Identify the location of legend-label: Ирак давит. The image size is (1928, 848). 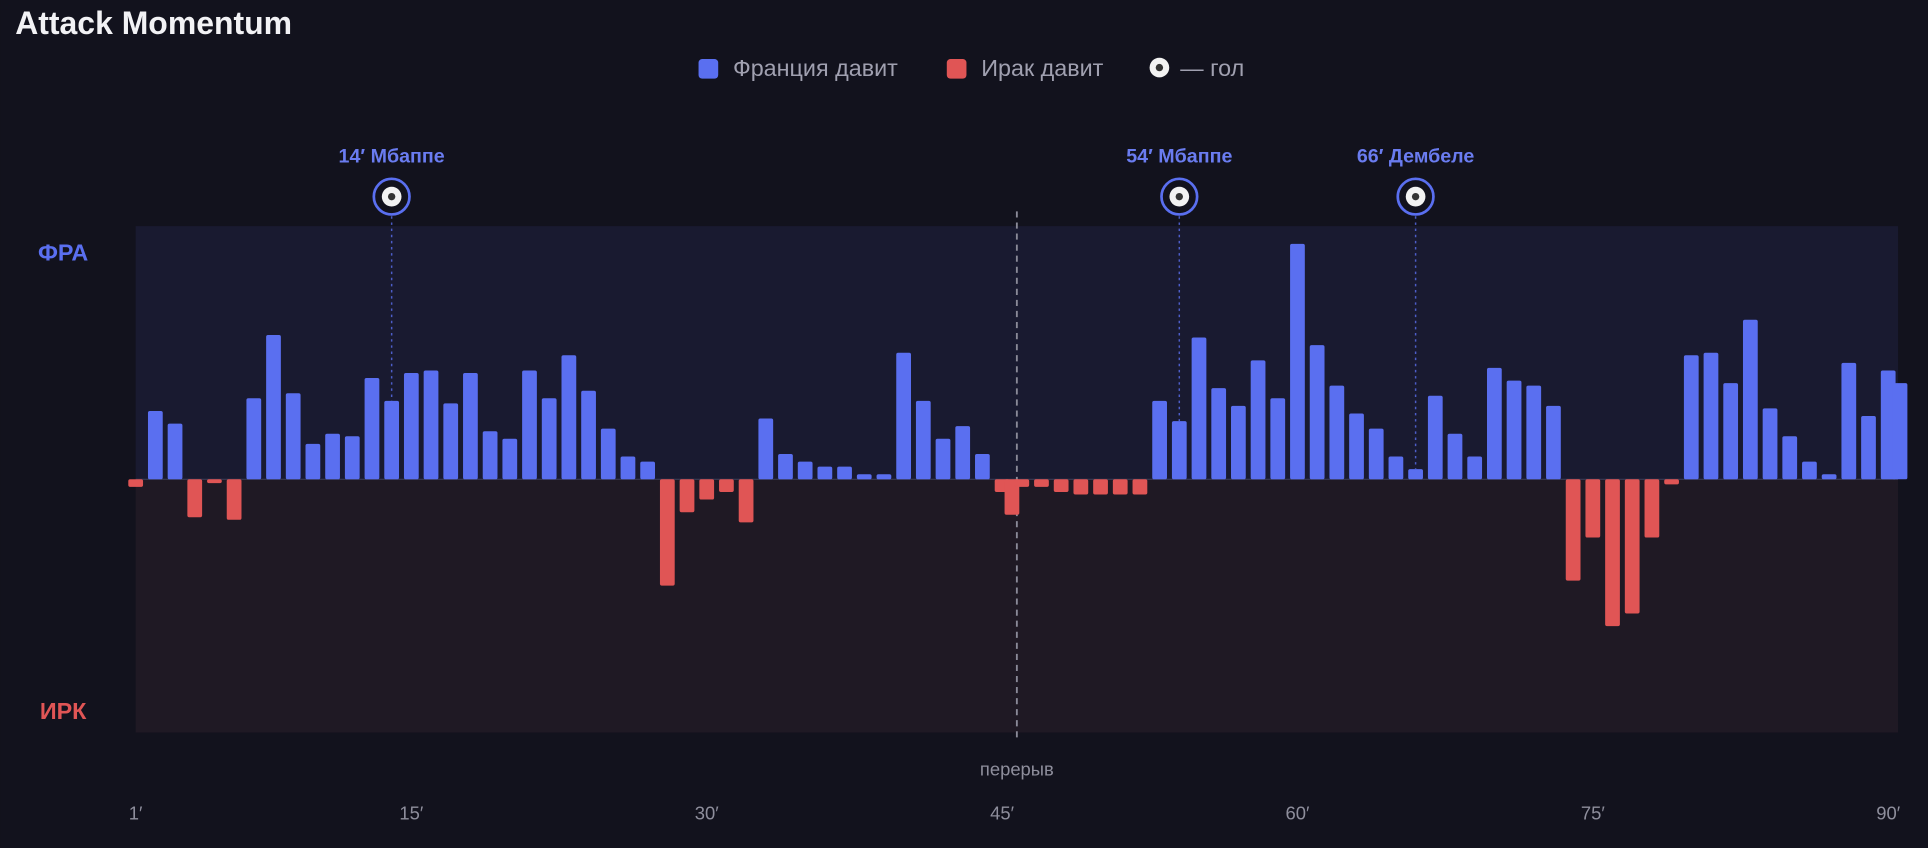
(1042, 68).